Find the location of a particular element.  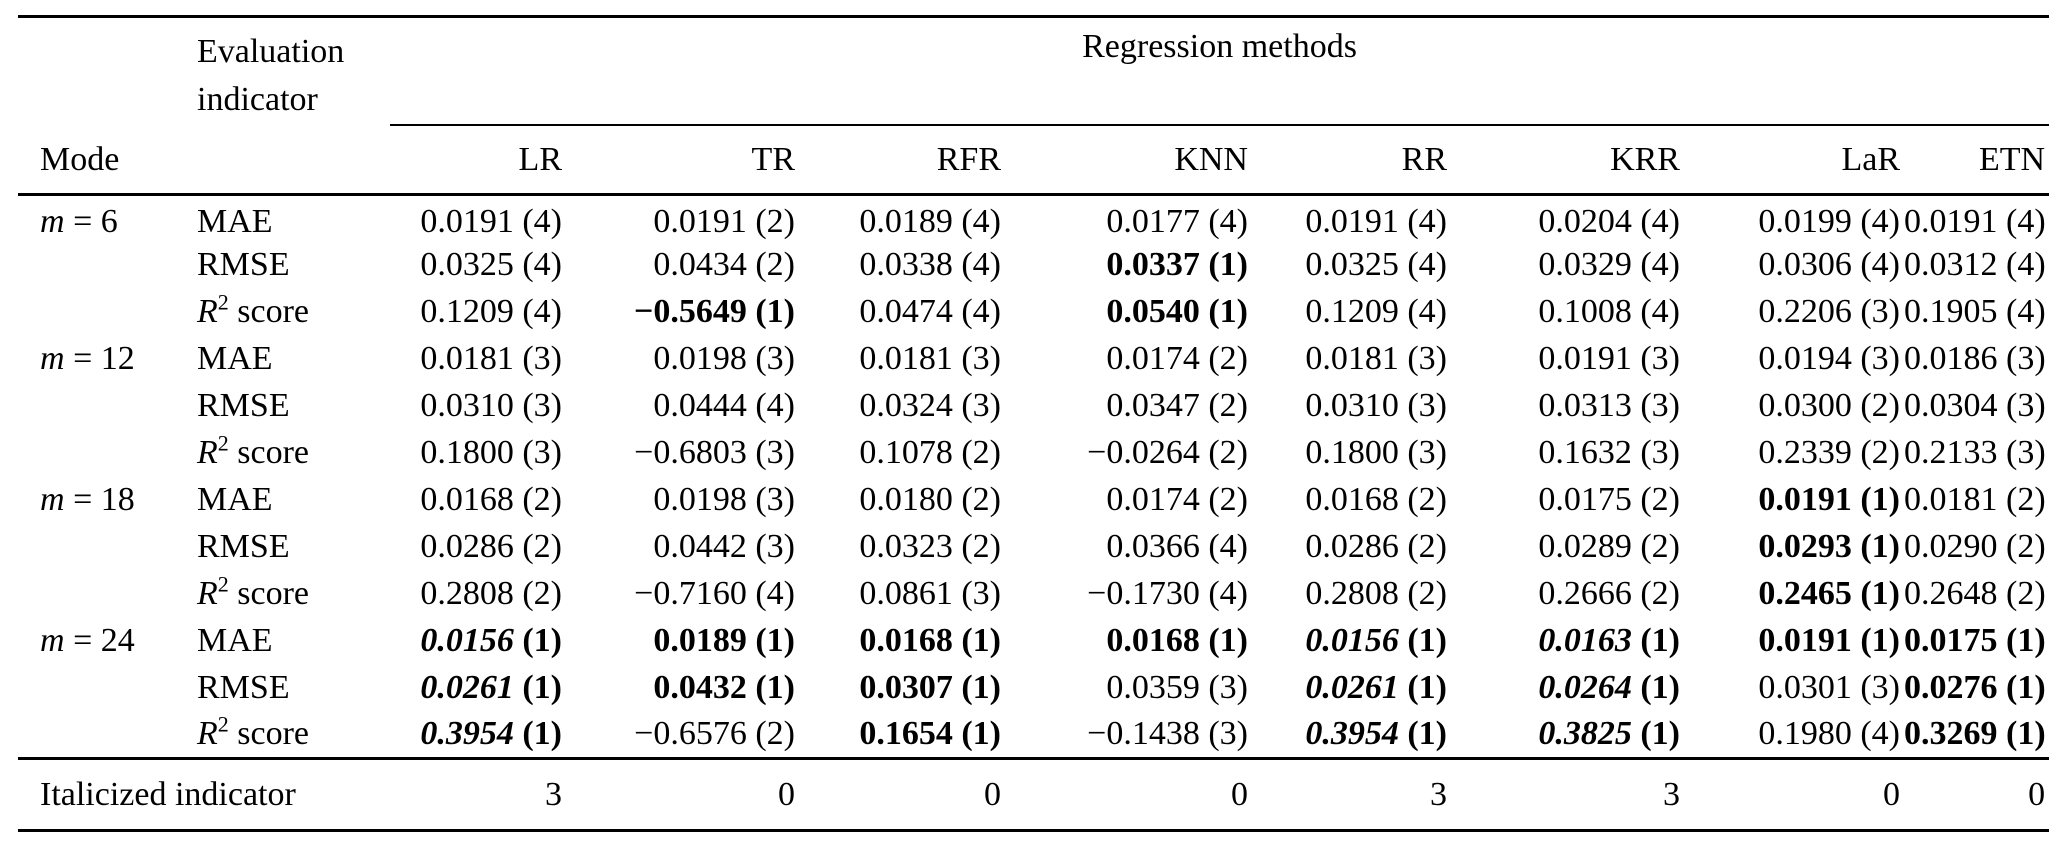

value-cell: 0.3954 (1) is located at coordinates (491, 734).